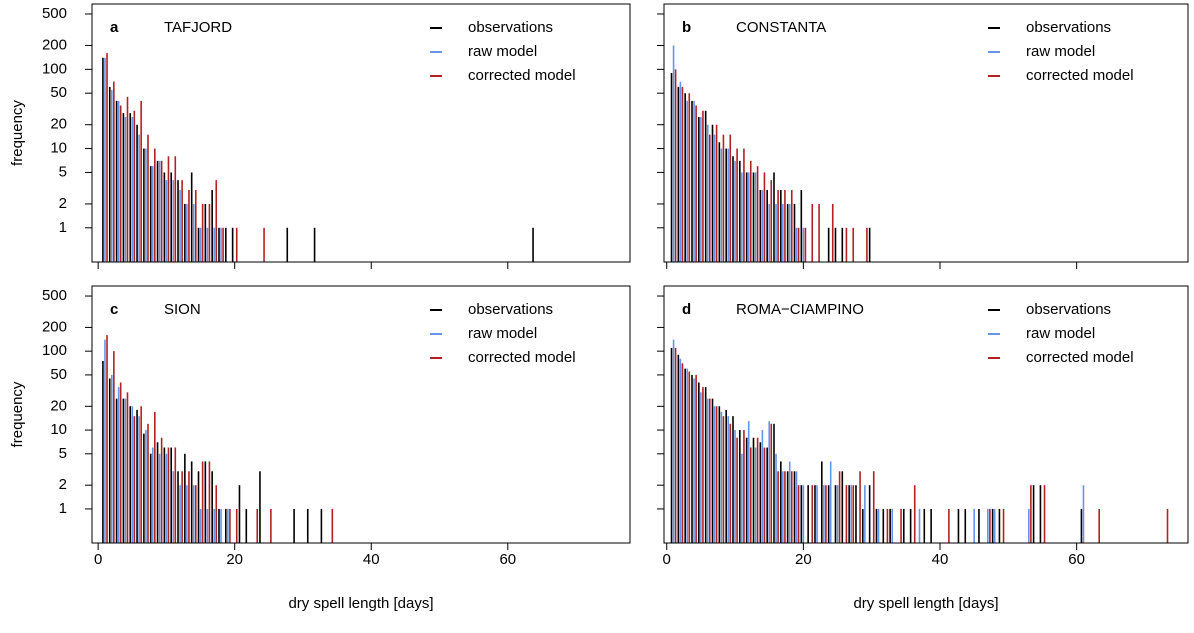 Image resolution: width=1194 pixels, height=633 pixels. Describe the element at coordinates (800, 309) in the screenshot. I see `panel-title: ROMA−CIAMPINO` at that location.